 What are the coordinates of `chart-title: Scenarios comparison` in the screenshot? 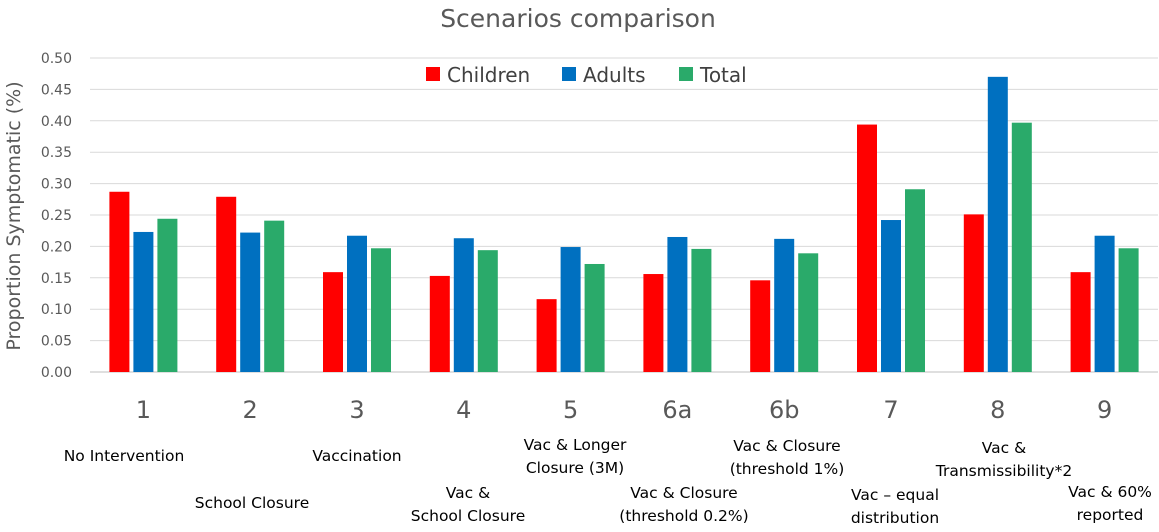 It's located at (578, 18).